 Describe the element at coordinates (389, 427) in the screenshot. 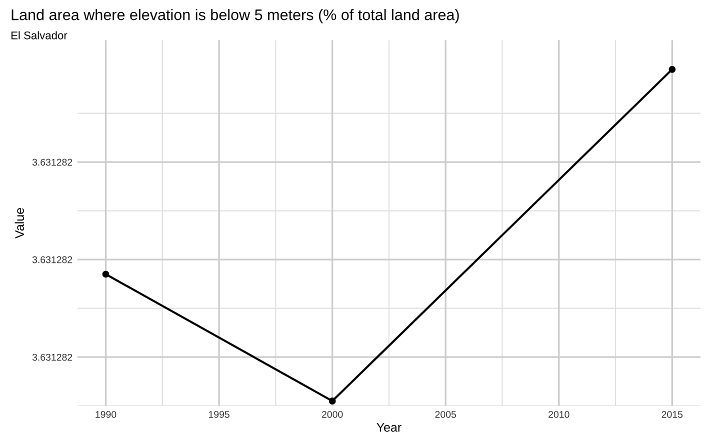

I see `x-axis-title: Year` at that location.